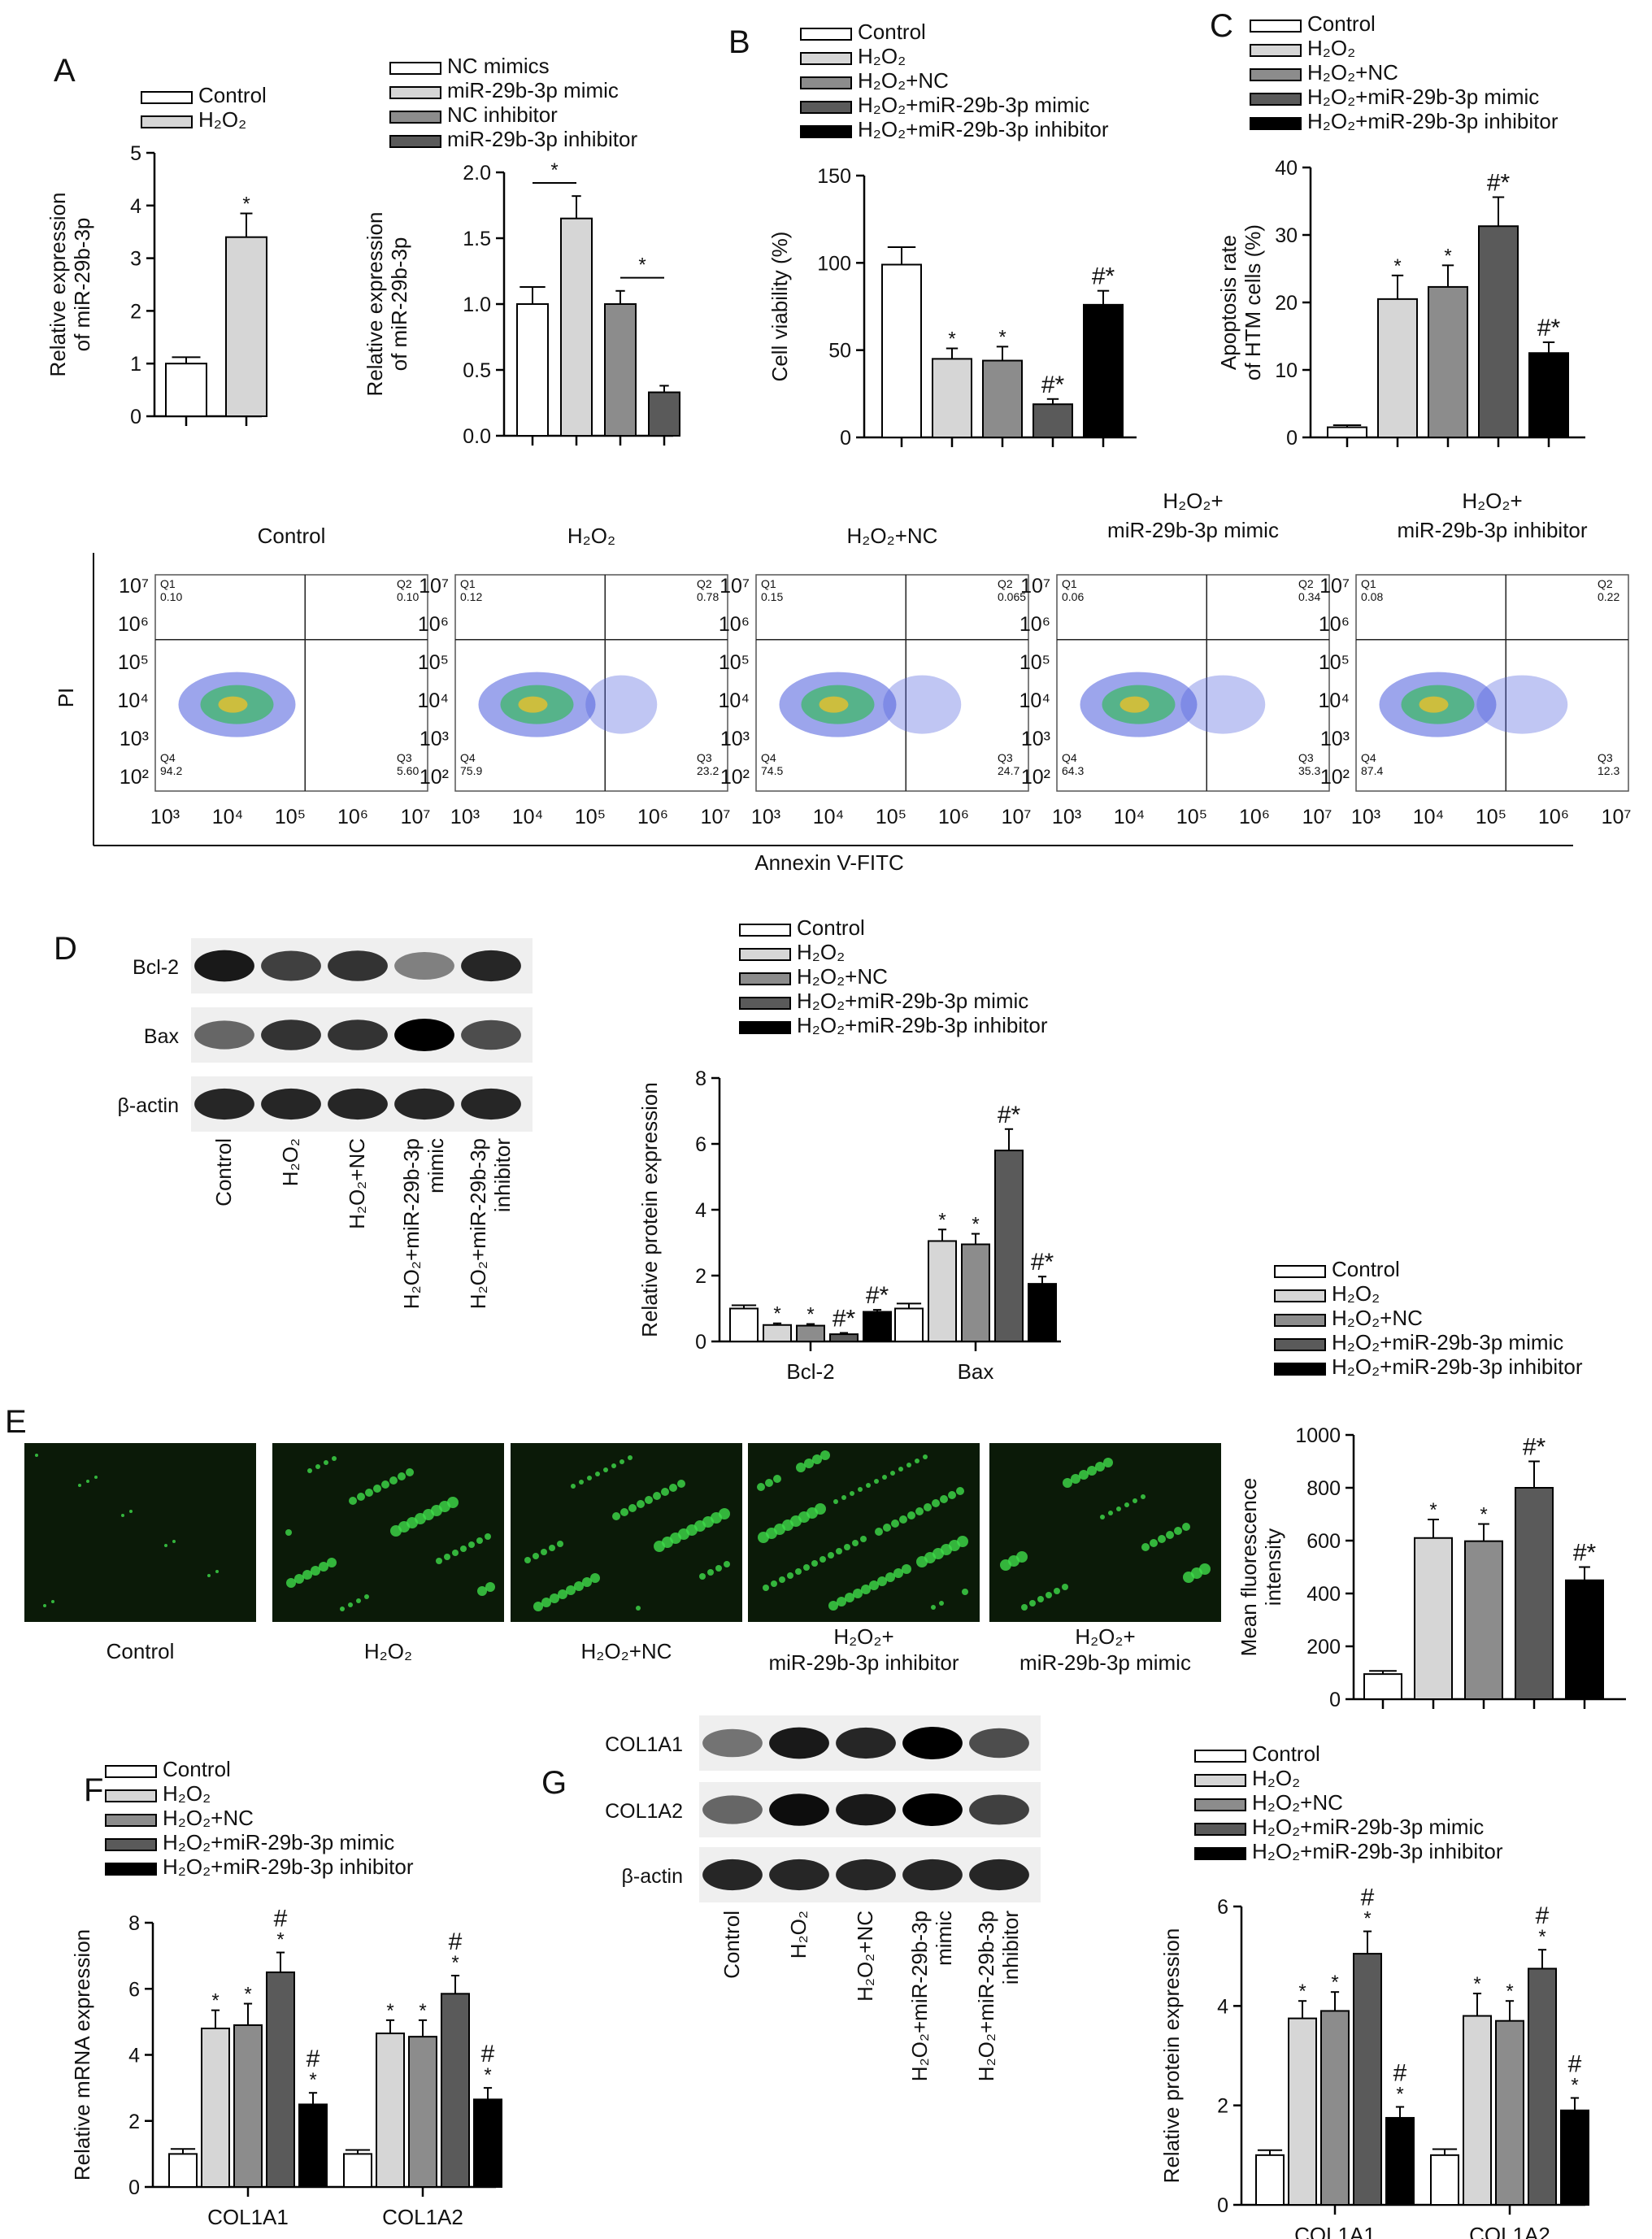 The height and width of the screenshot is (2239, 1652). I want to click on y-tick-label: 10³, so click(1335, 739).